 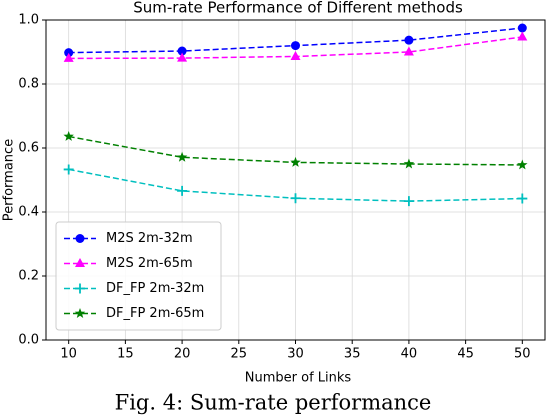 I want to click on x-tick-label: 20, so click(x=182, y=354).